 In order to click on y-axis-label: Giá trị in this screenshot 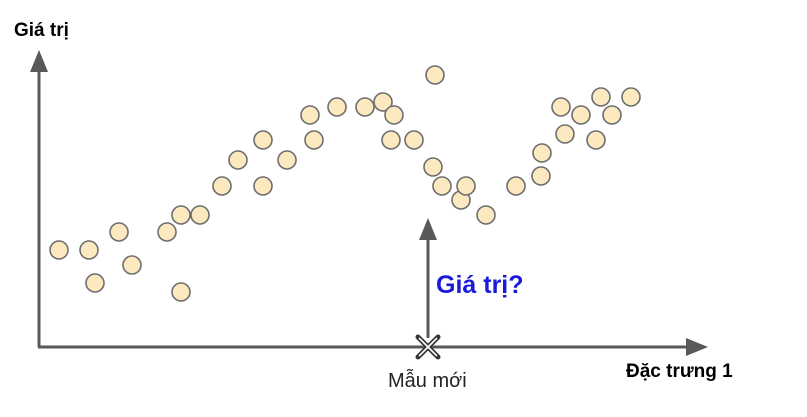, I will do `click(41, 30)`.